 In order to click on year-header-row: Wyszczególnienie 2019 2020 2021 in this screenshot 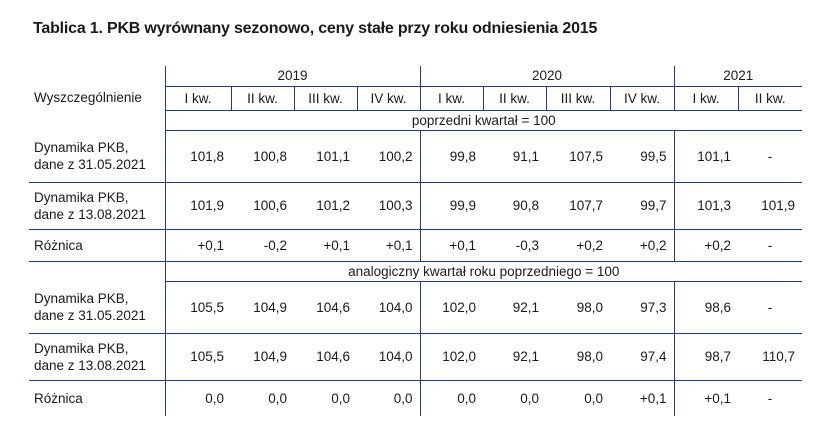, I will do `click(415, 85)`.